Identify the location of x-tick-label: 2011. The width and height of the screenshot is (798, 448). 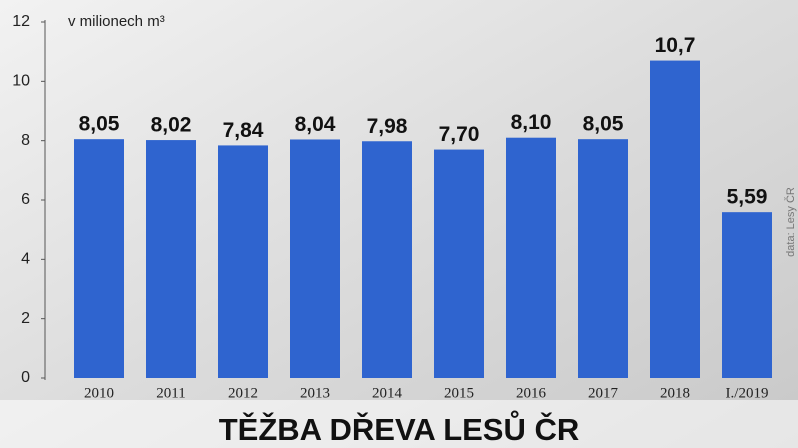
(170, 393).